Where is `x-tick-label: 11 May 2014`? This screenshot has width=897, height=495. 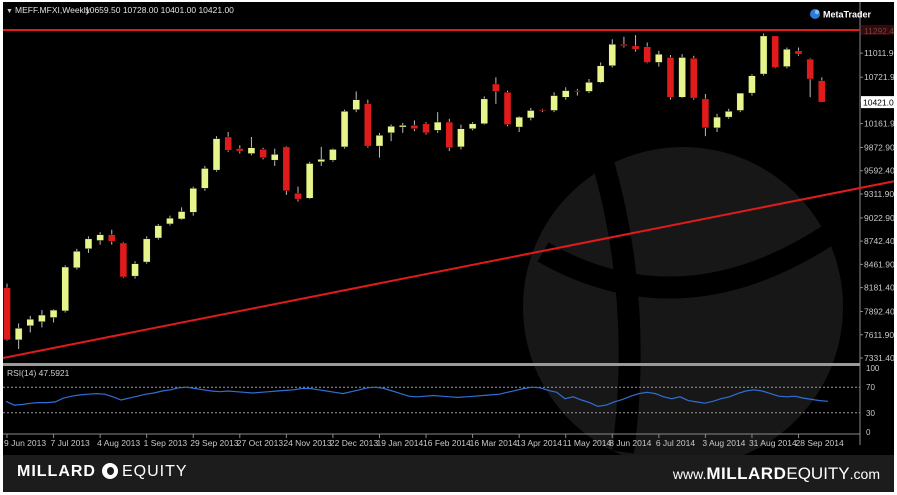
x-tick-label: 11 May 2014 is located at coordinates (587, 443).